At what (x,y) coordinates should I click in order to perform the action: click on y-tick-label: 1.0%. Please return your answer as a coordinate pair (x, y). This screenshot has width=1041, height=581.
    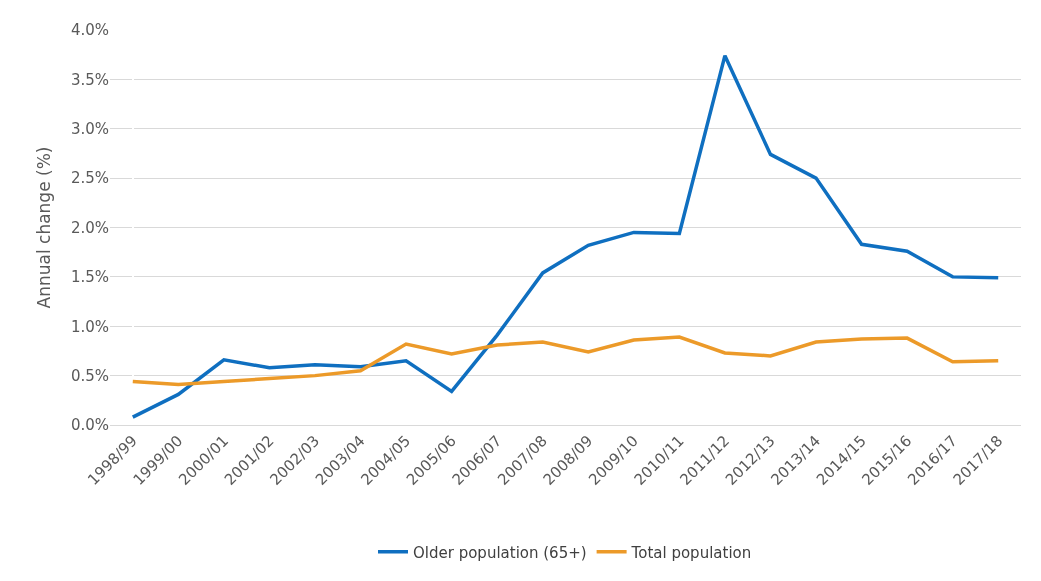
    Looking at the image, I should click on (89, 326).